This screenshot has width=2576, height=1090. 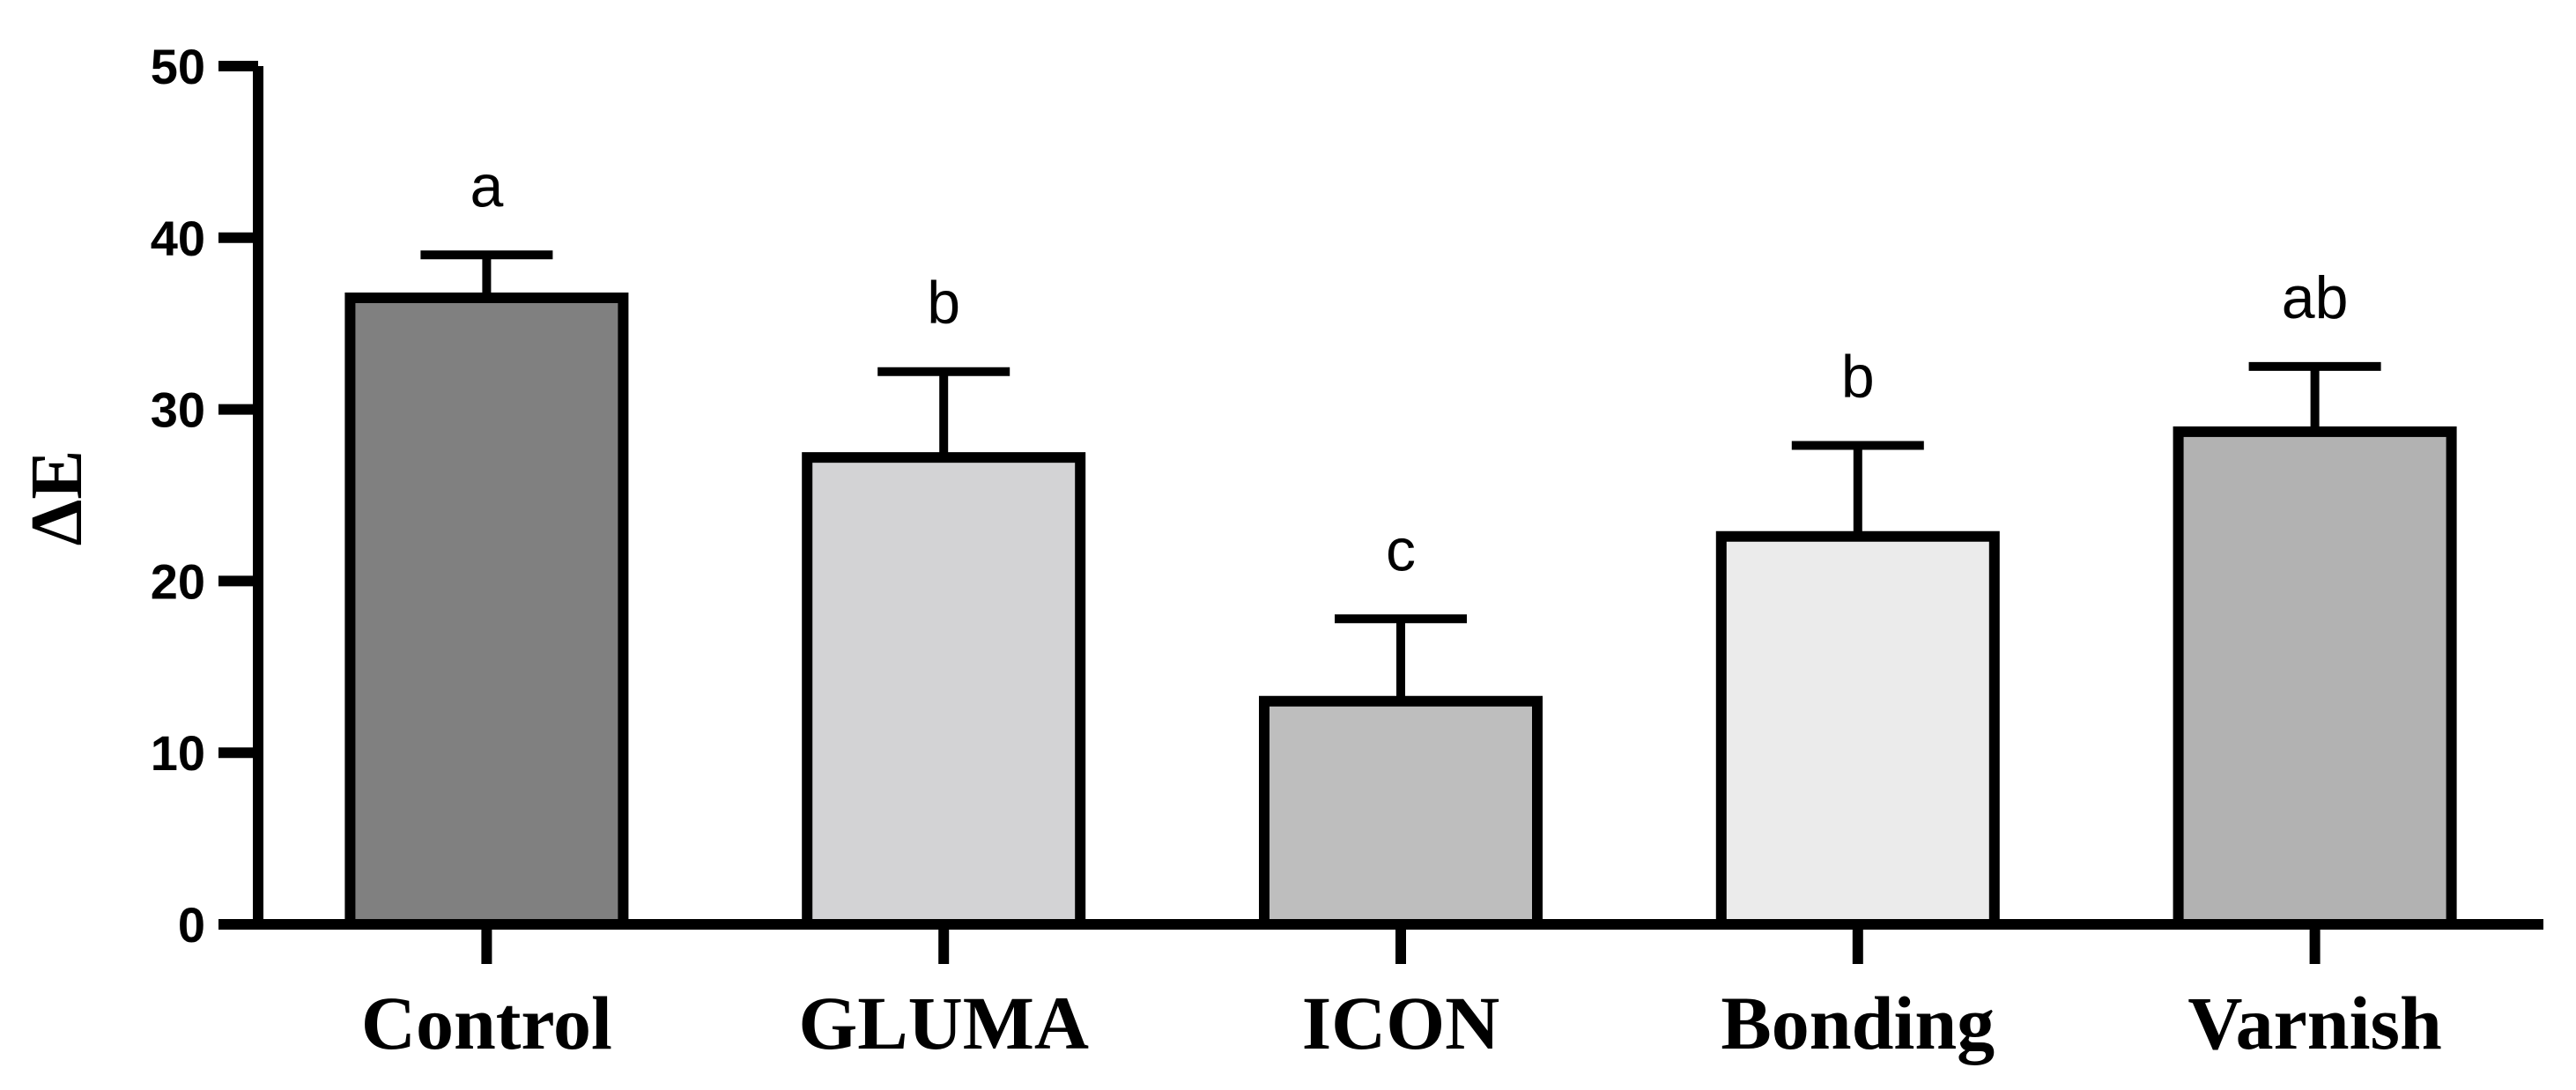 I want to click on x-tick-label-icon: ICON, so click(x=1401, y=1023).